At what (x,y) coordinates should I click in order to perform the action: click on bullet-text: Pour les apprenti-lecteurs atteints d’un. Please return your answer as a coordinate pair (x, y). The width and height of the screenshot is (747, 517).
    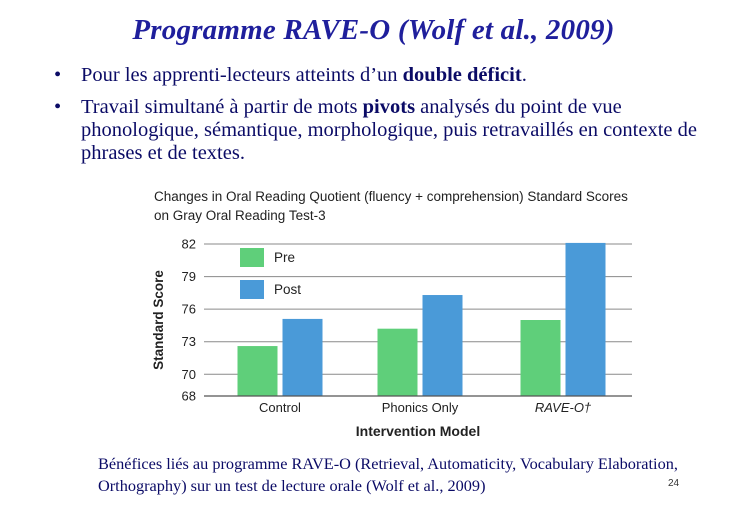
    Looking at the image, I should click on (242, 75).